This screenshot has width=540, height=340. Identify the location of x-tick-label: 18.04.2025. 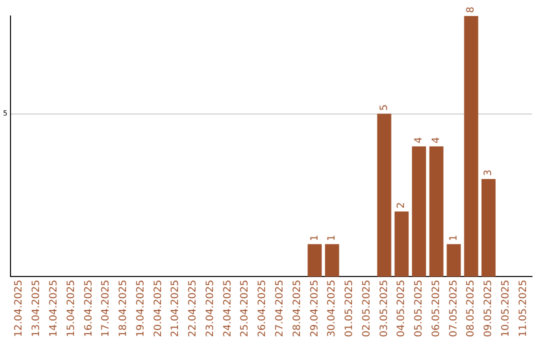
(124, 309).